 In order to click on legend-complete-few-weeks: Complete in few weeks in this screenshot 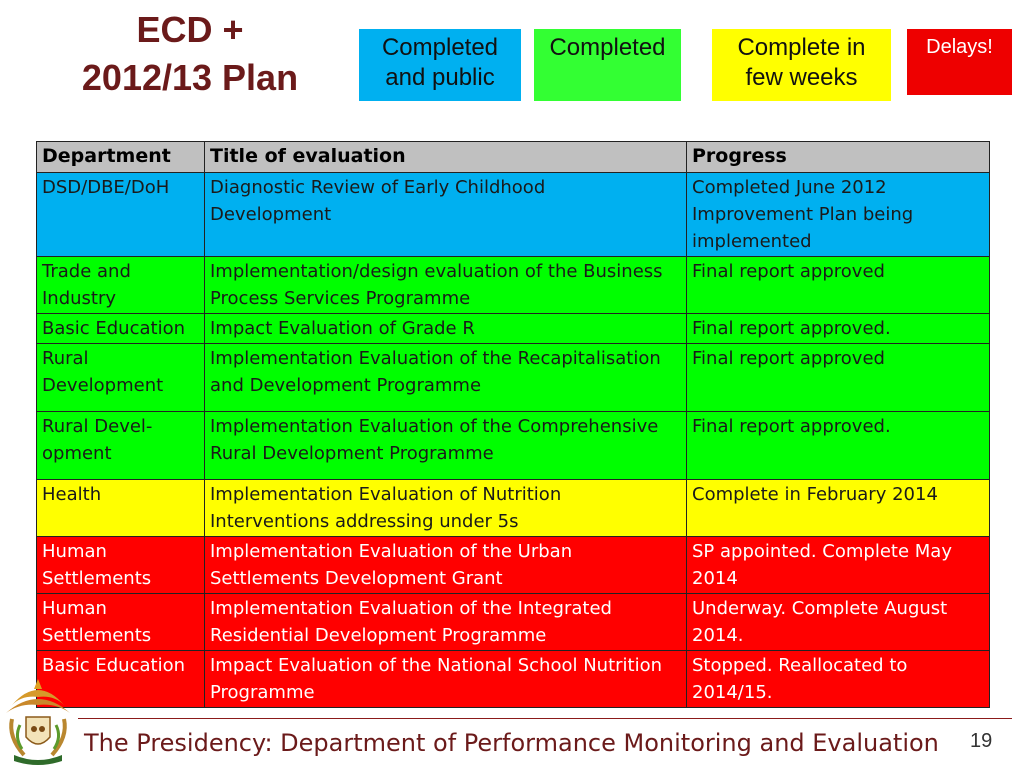, I will do `click(801, 65)`.